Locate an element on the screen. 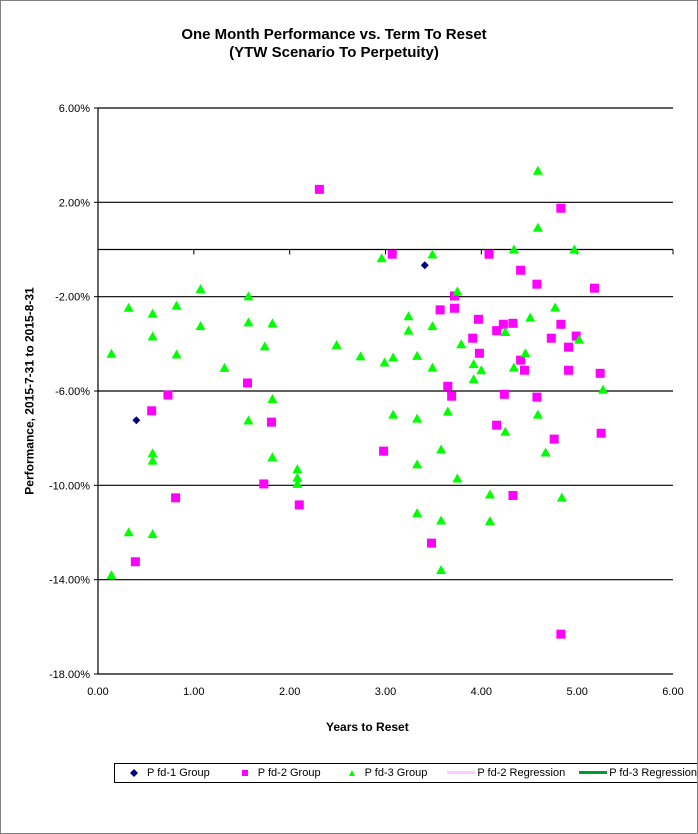  y-tick-label: -6.00% is located at coordinates (72, 392).